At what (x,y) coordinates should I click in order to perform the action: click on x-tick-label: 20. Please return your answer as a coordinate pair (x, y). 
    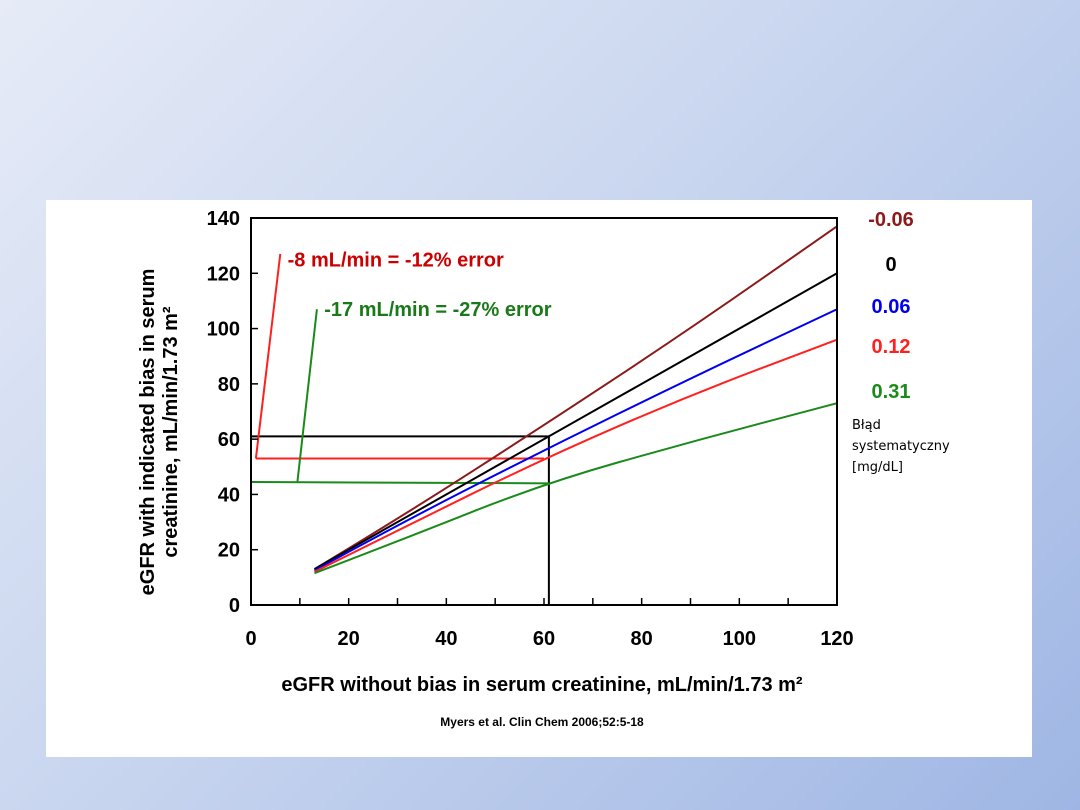
    Looking at the image, I should click on (349, 639).